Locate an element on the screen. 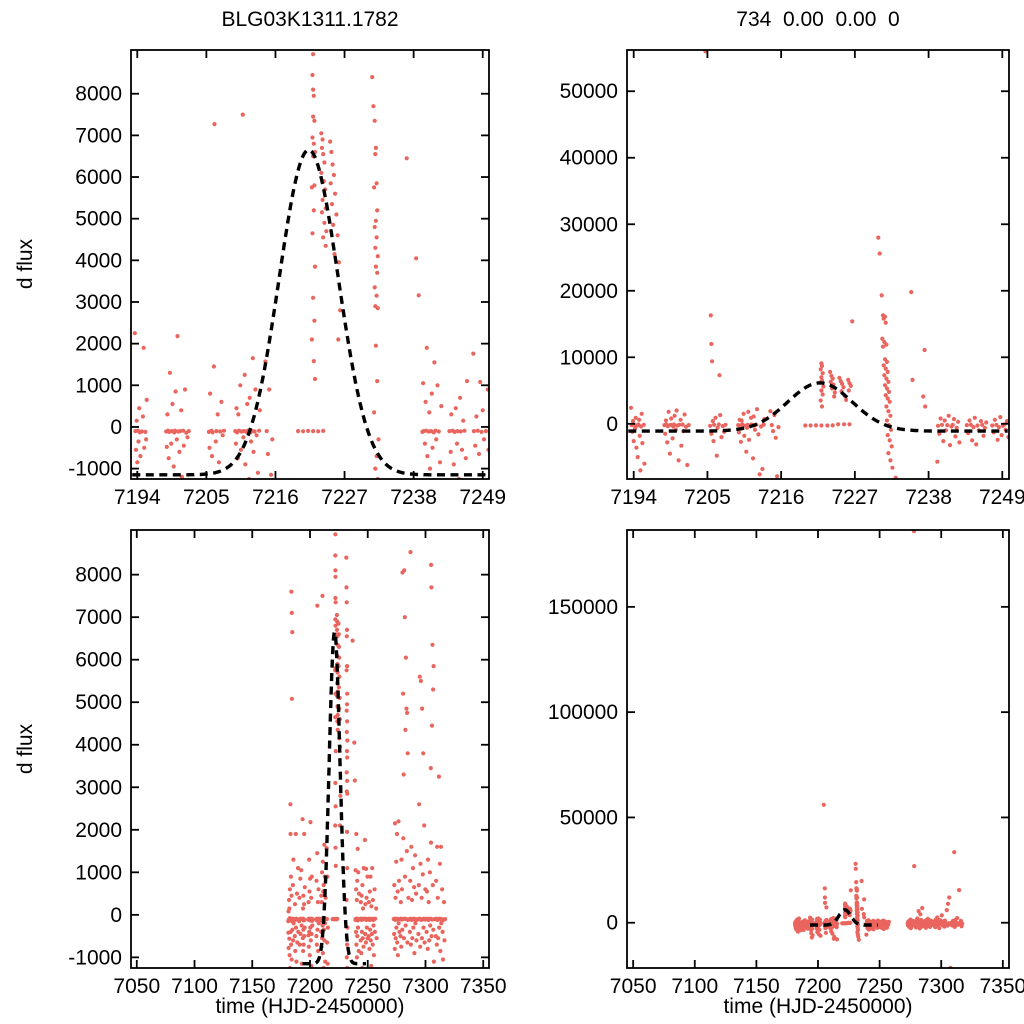  svg-text: 100000 is located at coordinates (583, 712).